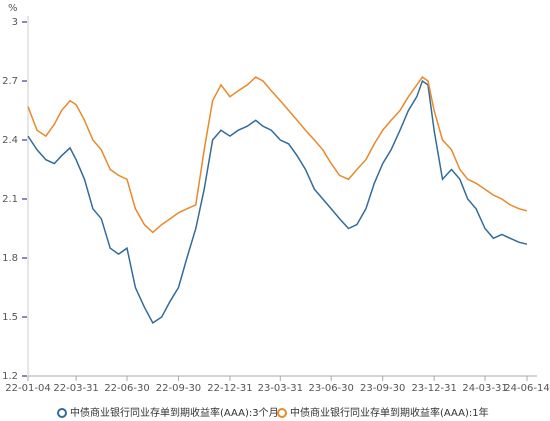 This screenshot has width=550, height=421. I want to click on y-tick-label: 1.2, so click(10, 376).